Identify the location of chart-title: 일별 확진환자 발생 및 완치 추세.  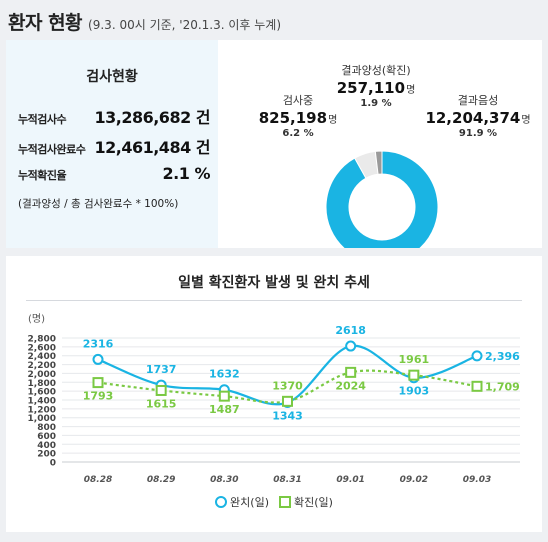
(274, 283).